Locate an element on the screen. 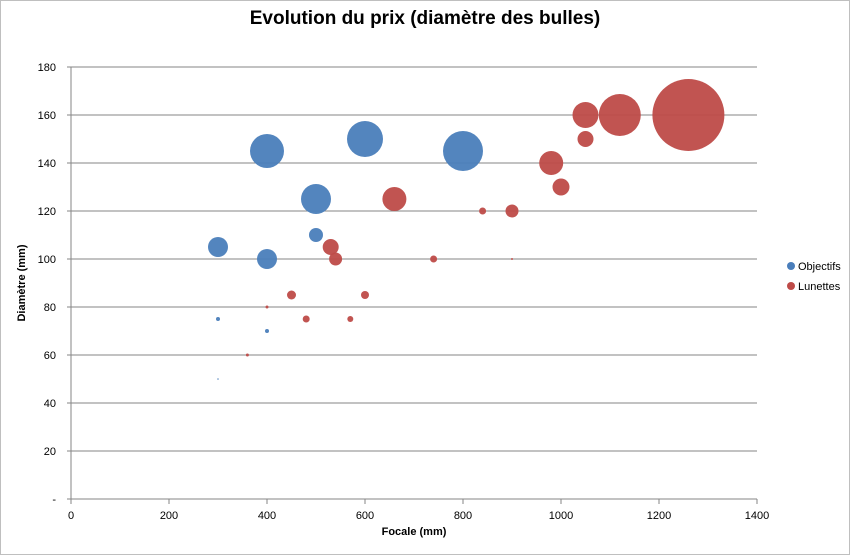  y-tick-label: - is located at coordinates (54, 500).